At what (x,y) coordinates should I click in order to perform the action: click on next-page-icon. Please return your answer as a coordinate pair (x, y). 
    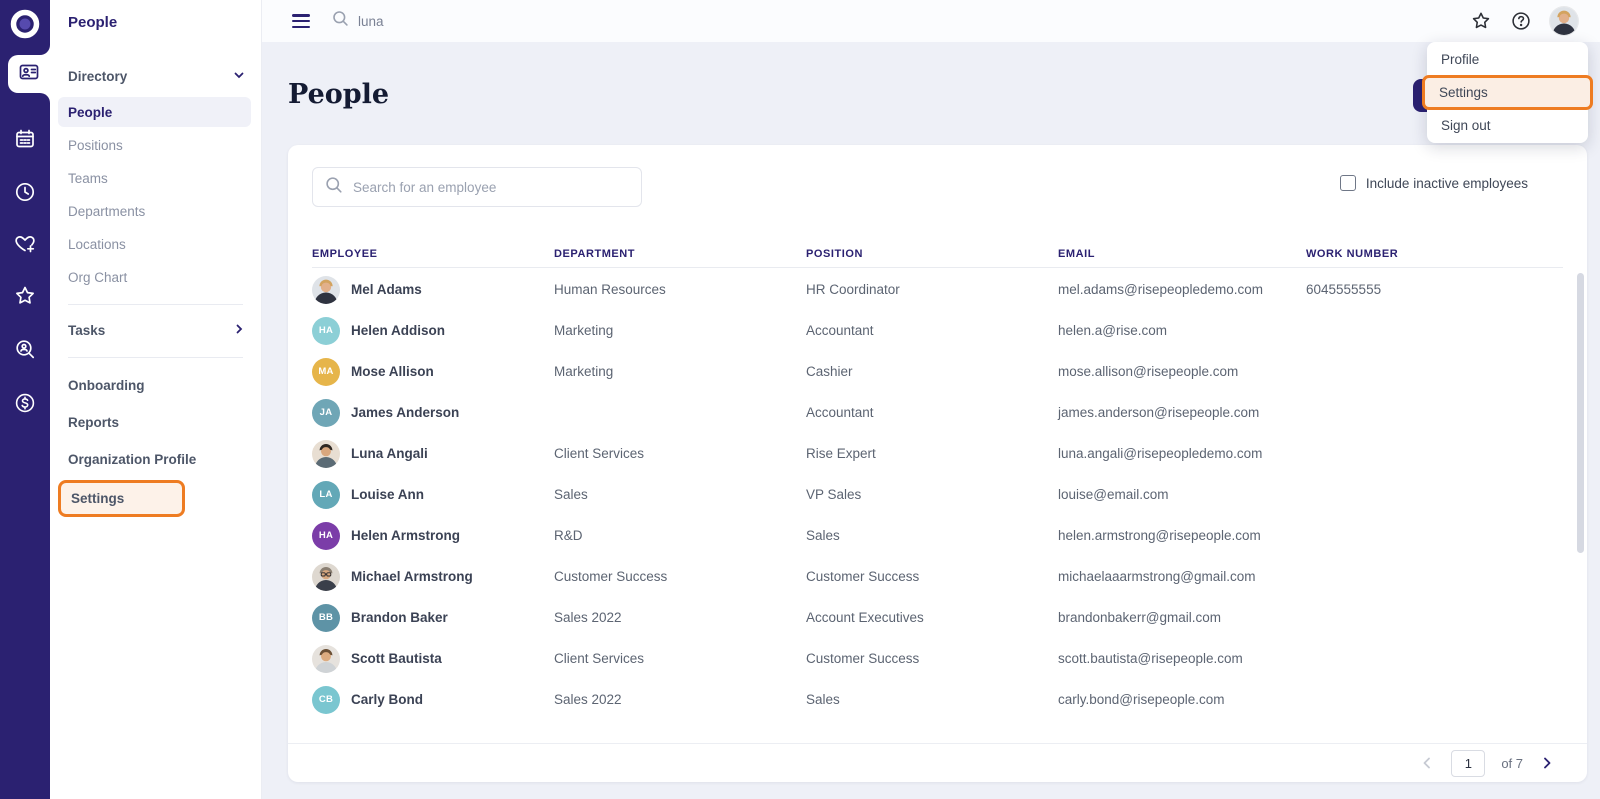
    Looking at the image, I should click on (1547, 763).